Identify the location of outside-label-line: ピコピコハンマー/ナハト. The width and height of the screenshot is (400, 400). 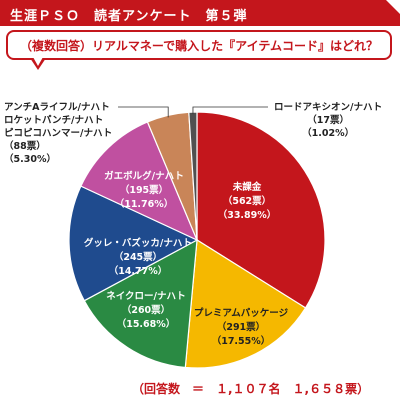
(58, 133).